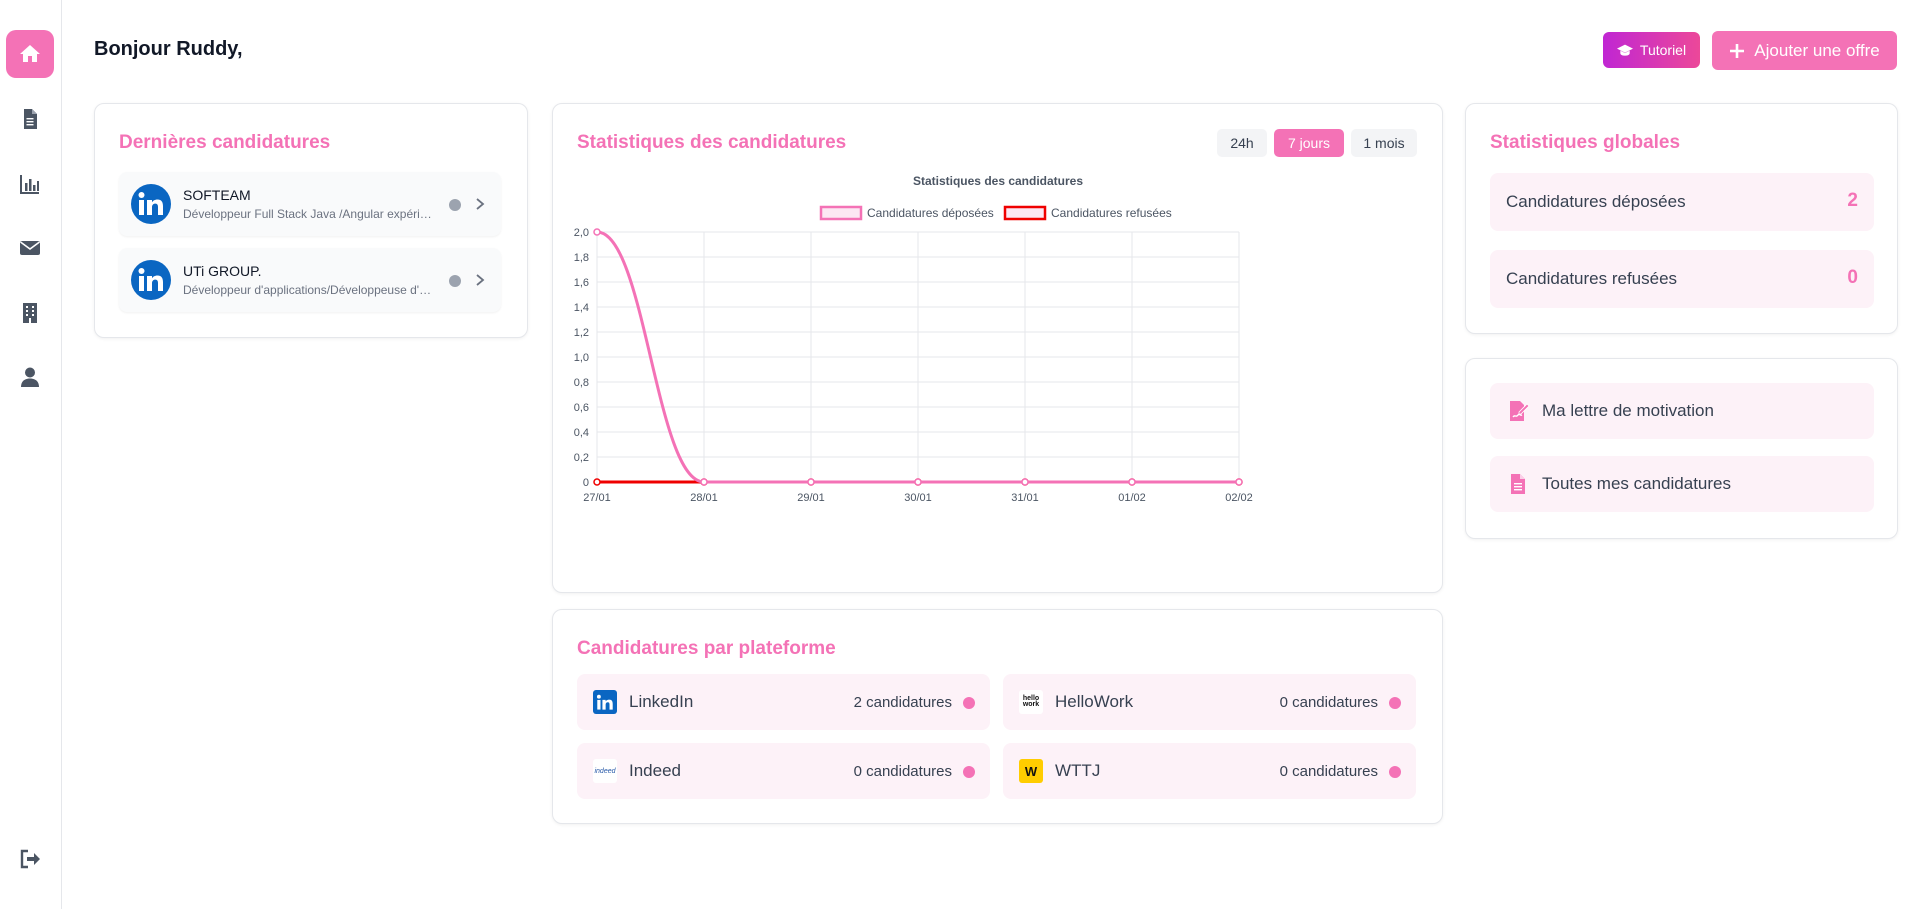 The image size is (1917, 909). I want to click on page-greeting: Bonjour Ruddy,, so click(168, 49).